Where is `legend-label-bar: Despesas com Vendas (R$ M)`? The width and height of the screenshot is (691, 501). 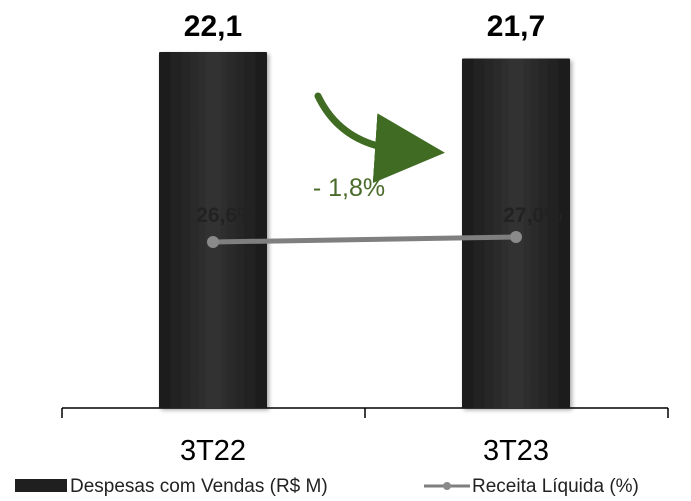
legend-label-bar: Despesas com Vendas (R$ M) is located at coordinates (199, 486).